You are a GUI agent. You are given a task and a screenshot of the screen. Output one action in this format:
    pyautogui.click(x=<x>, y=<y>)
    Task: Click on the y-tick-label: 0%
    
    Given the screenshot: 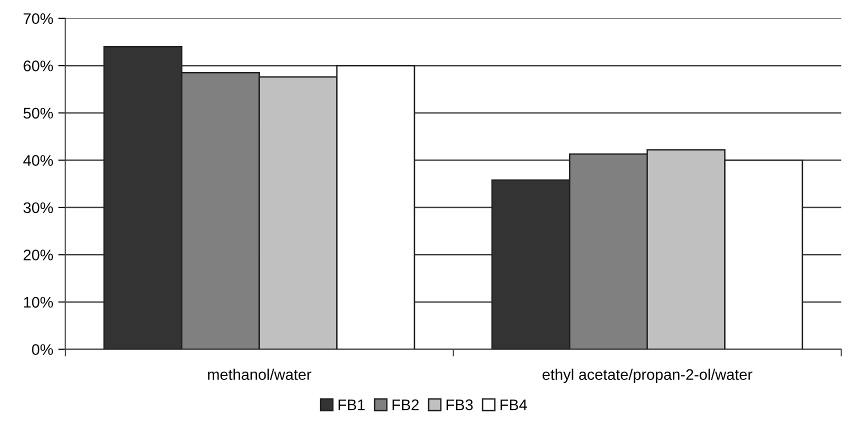 What is the action you would take?
    pyautogui.click(x=42, y=349)
    